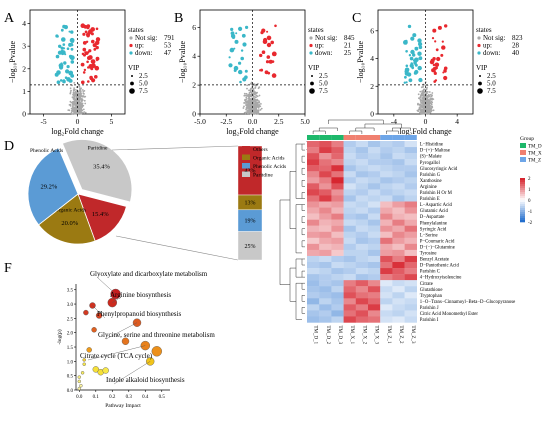  Describe the element at coordinates (144, 53) in the screenshot. I see `legend-status-label: down:` at that location.